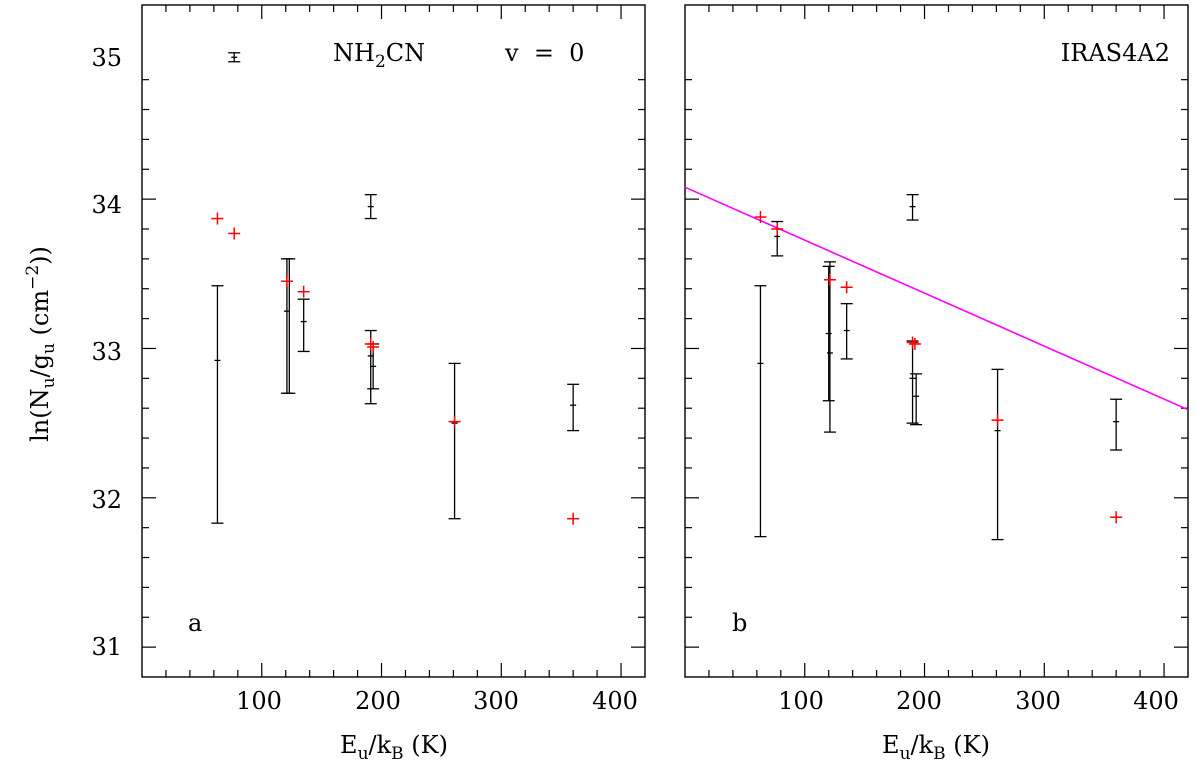 The image size is (1200, 775). What do you see at coordinates (739, 623) in the screenshot?
I see `panel-b-letter: b` at bounding box center [739, 623].